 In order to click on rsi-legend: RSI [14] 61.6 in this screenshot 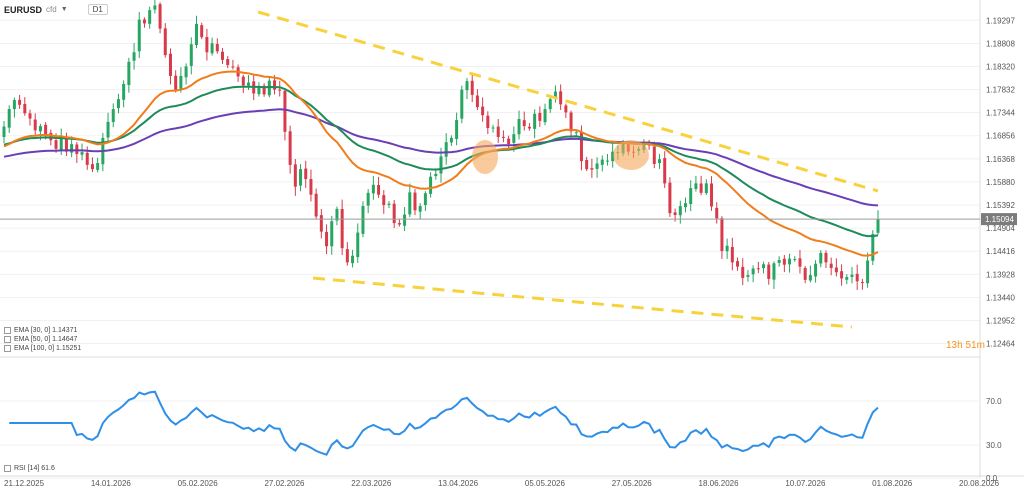, I will do `click(29, 468)`.